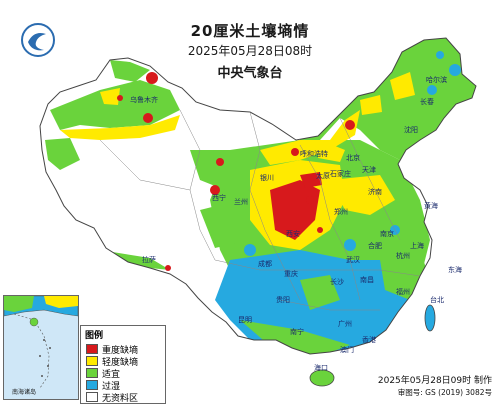  What do you see at coordinates (430, 318) in the screenshot?
I see `taiwan-island` at bounding box center [430, 318].